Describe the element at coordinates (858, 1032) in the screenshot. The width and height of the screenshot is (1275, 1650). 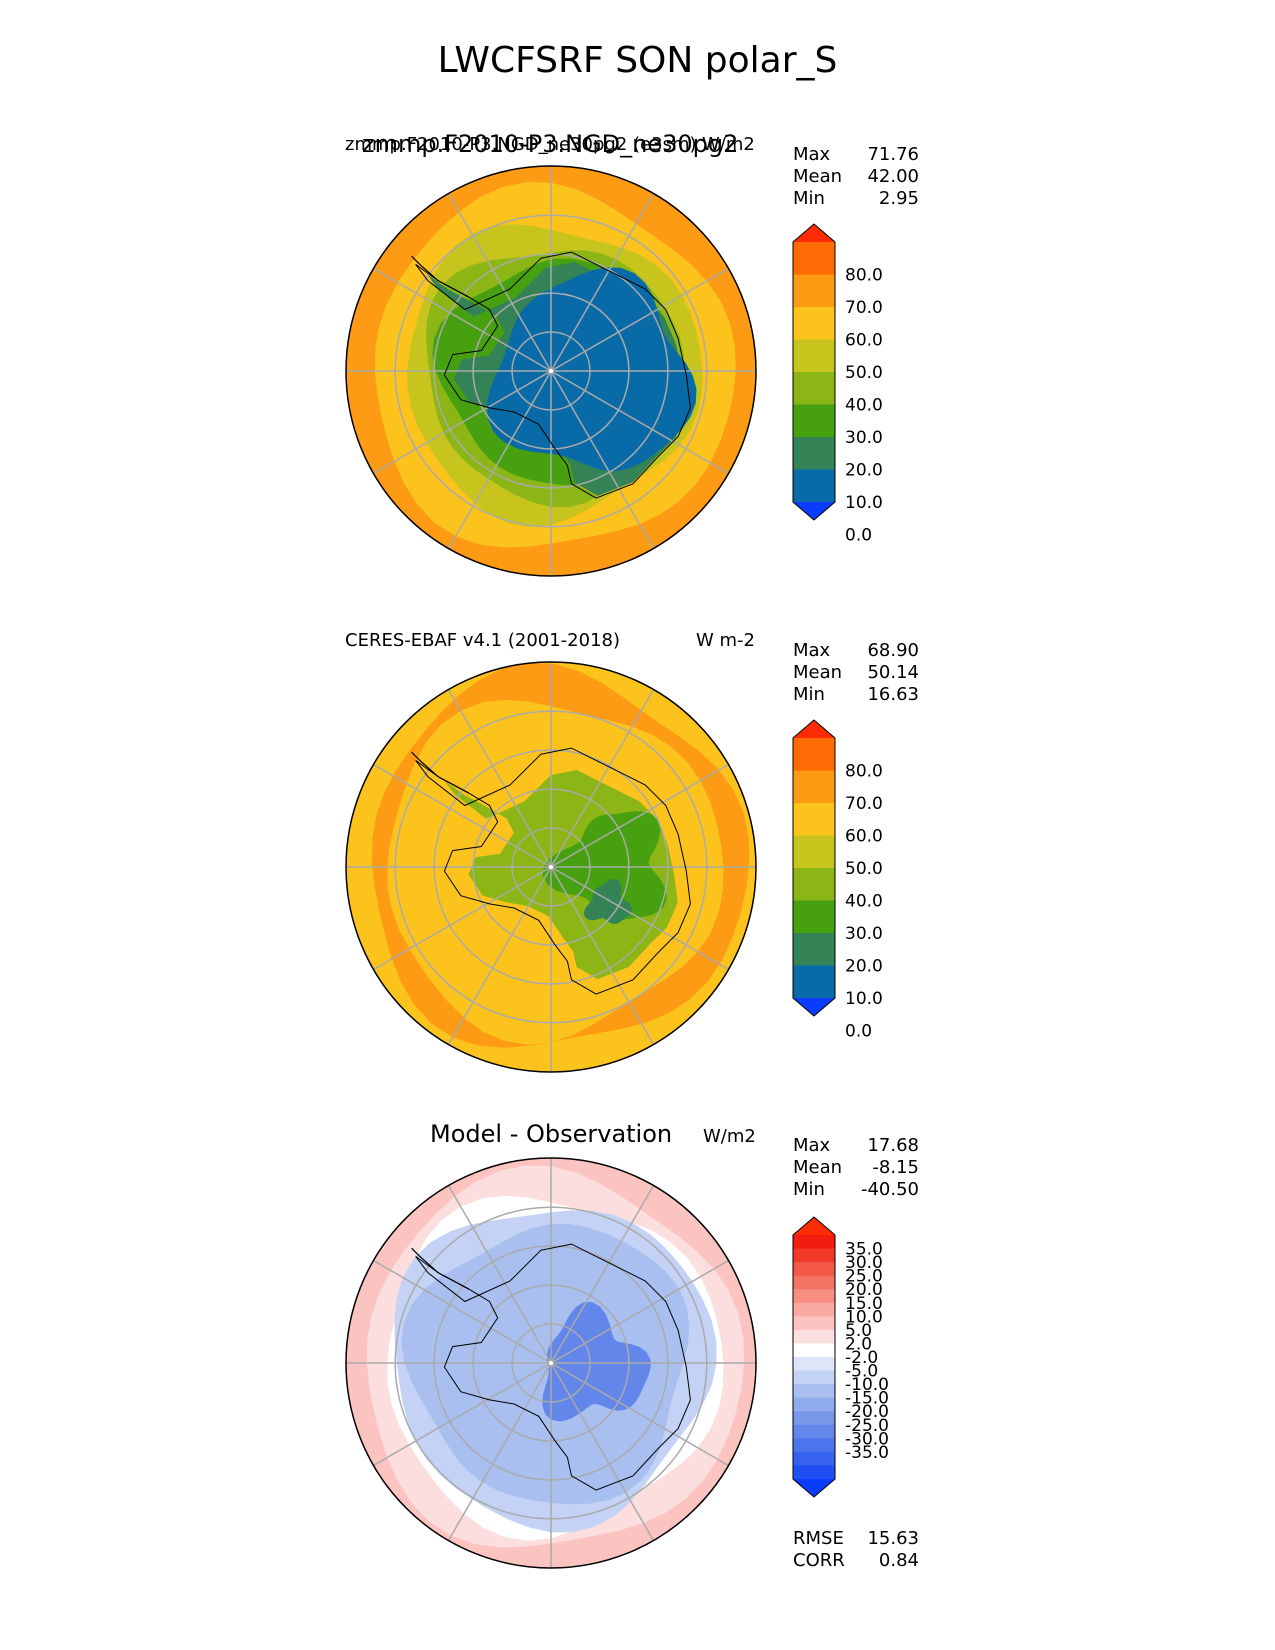
I see `colorbar-tick-label: 0.0` at that location.